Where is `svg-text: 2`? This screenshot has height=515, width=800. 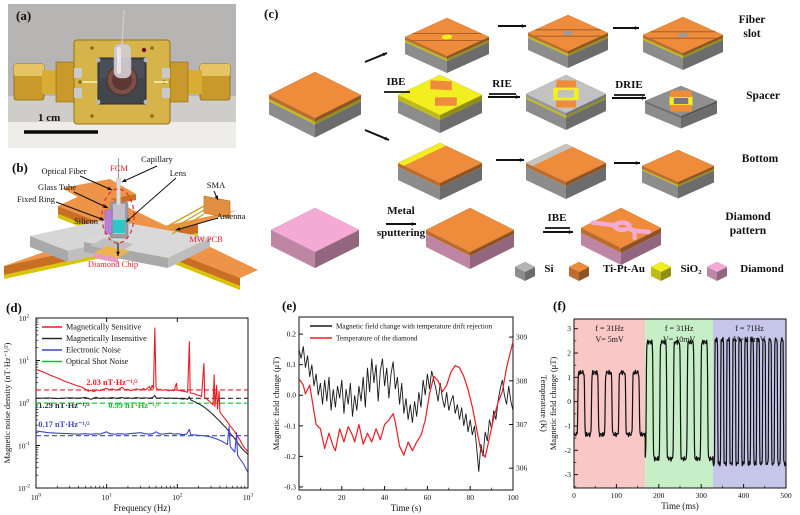 svg-text: 2 is located at coordinates (569, 353).